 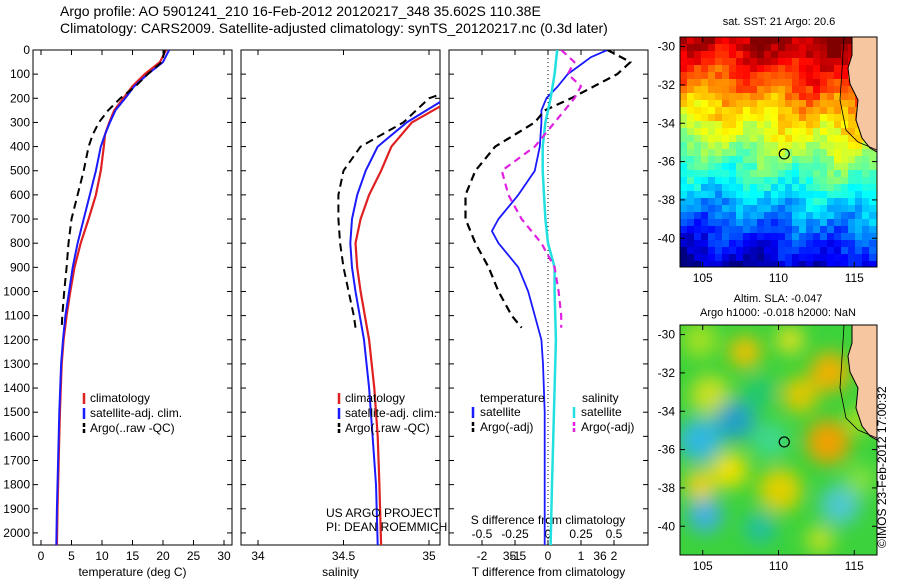 What do you see at coordinates (120, 398) in the screenshot?
I see `legend-label: climatology` at bounding box center [120, 398].